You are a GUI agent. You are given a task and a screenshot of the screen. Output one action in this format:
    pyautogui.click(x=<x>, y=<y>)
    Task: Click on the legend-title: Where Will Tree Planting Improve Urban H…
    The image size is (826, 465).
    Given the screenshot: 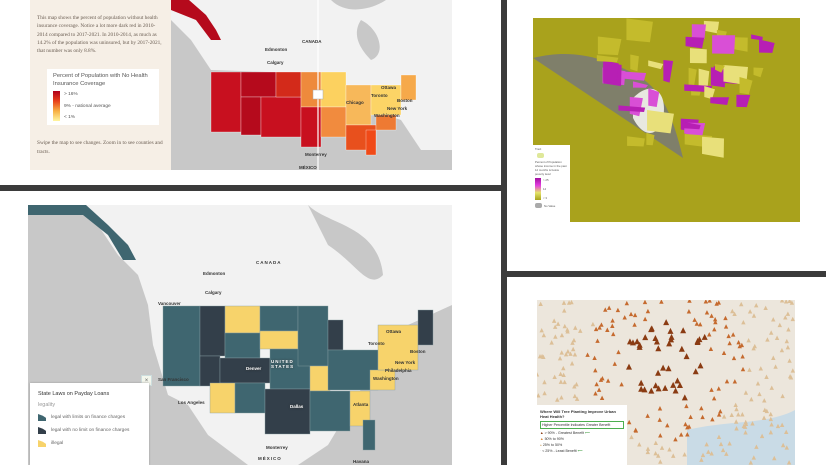 What is the action you would take?
    pyautogui.click(x=578, y=414)
    